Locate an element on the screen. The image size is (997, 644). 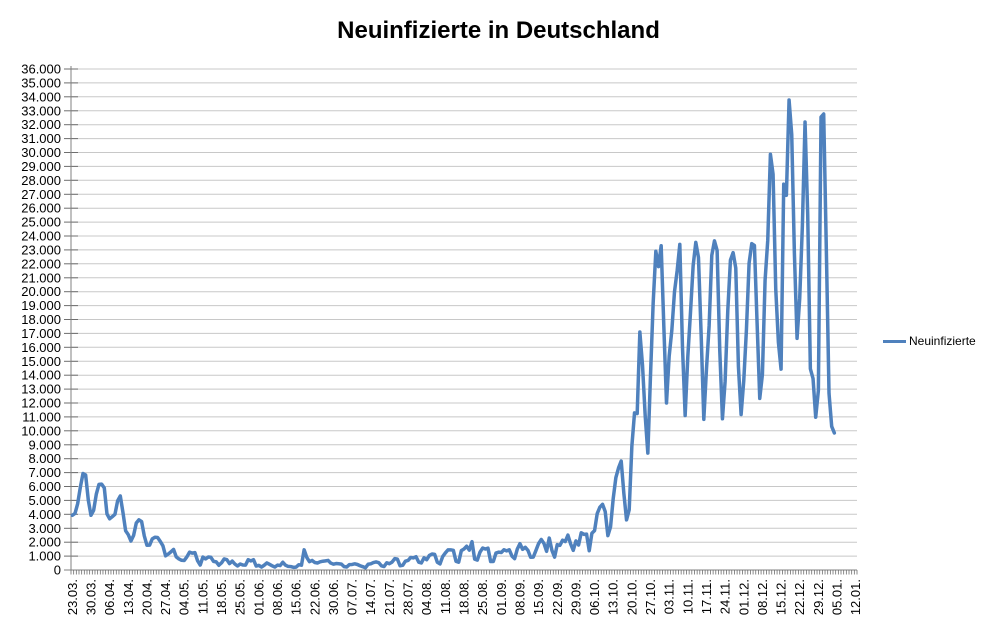
y-axis-label: 13.000 is located at coordinates (41, 389).